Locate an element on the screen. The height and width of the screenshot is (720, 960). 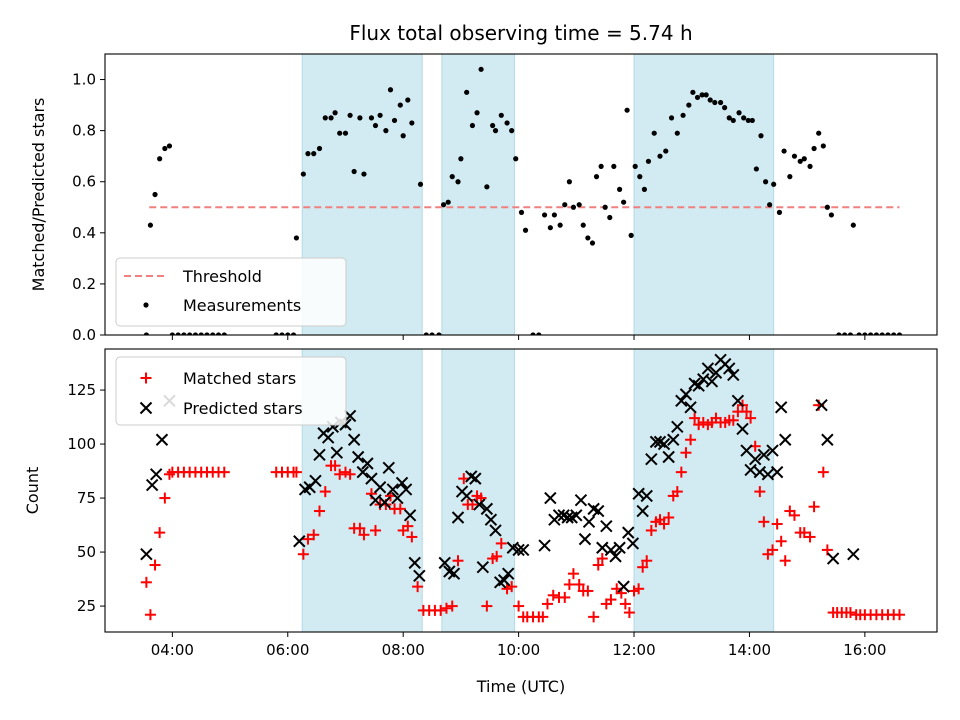
legend-matched-label: Matched stars is located at coordinates (239, 378).